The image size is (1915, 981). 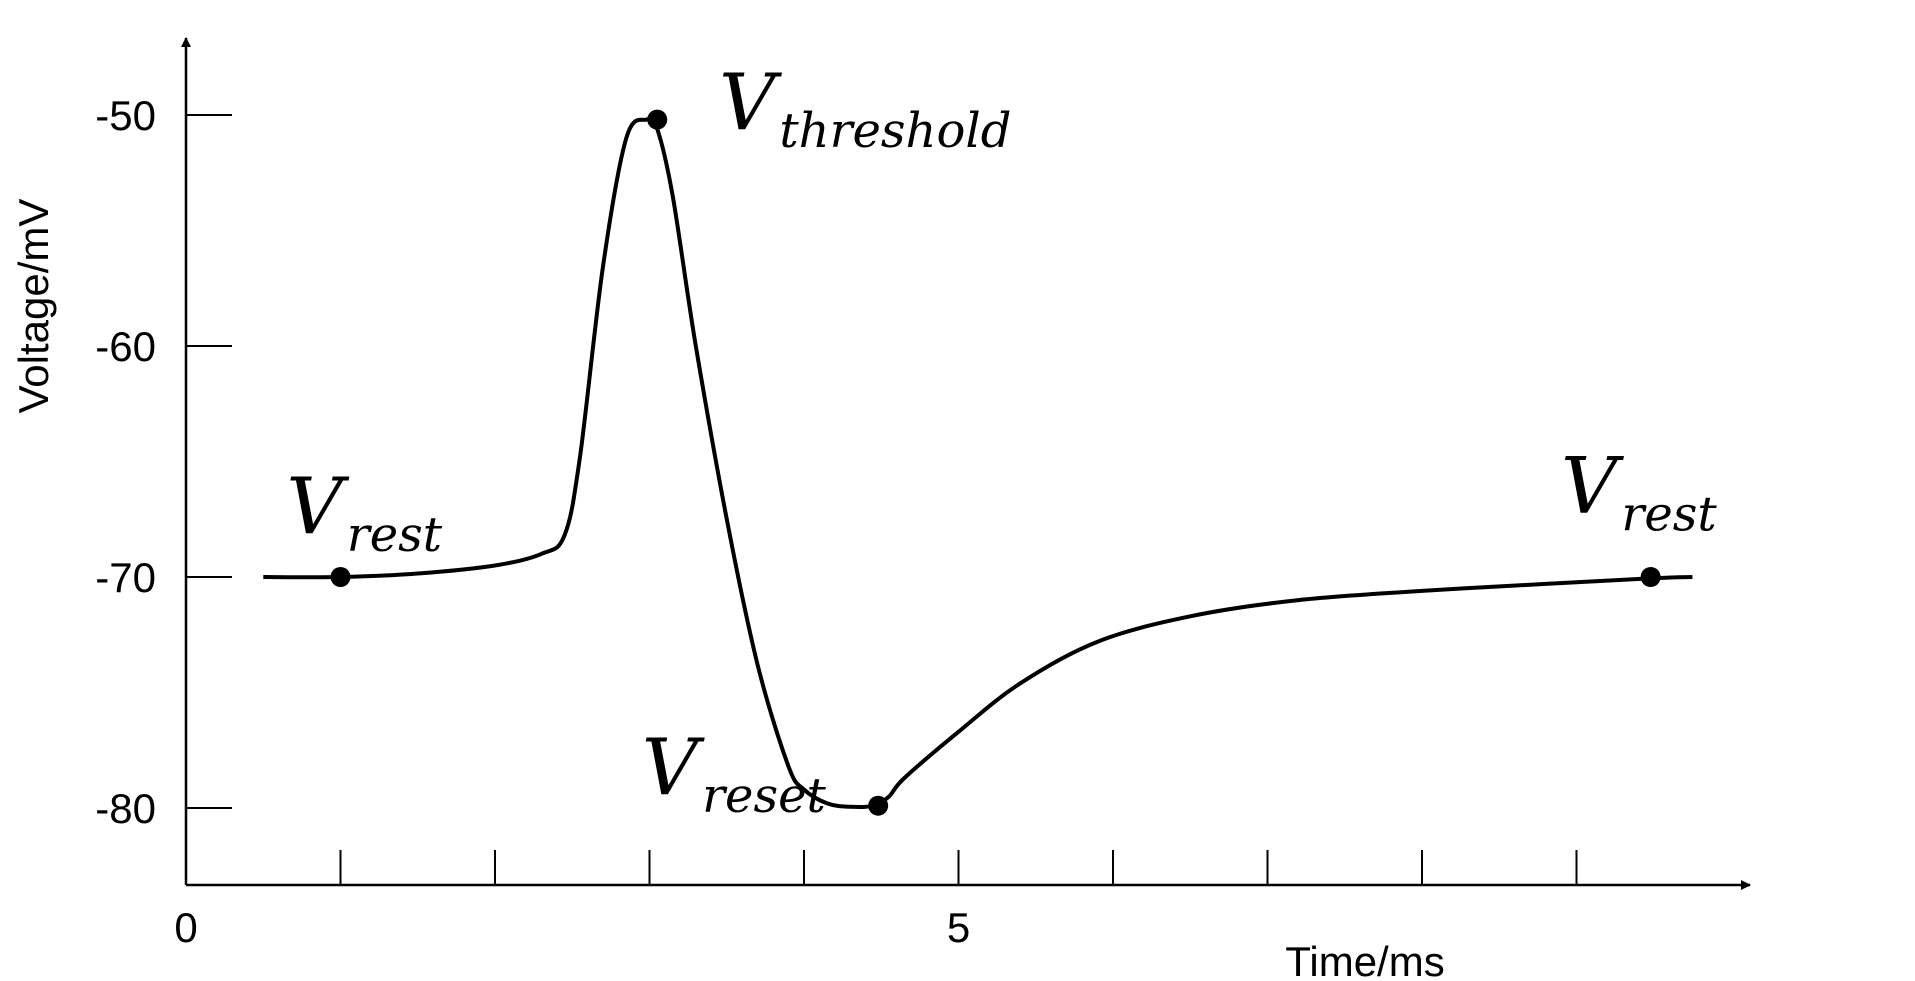 What do you see at coordinates (125, 808) in the screenshot?
I see `y-tick-label: -80` at bounding box center [125, 808].